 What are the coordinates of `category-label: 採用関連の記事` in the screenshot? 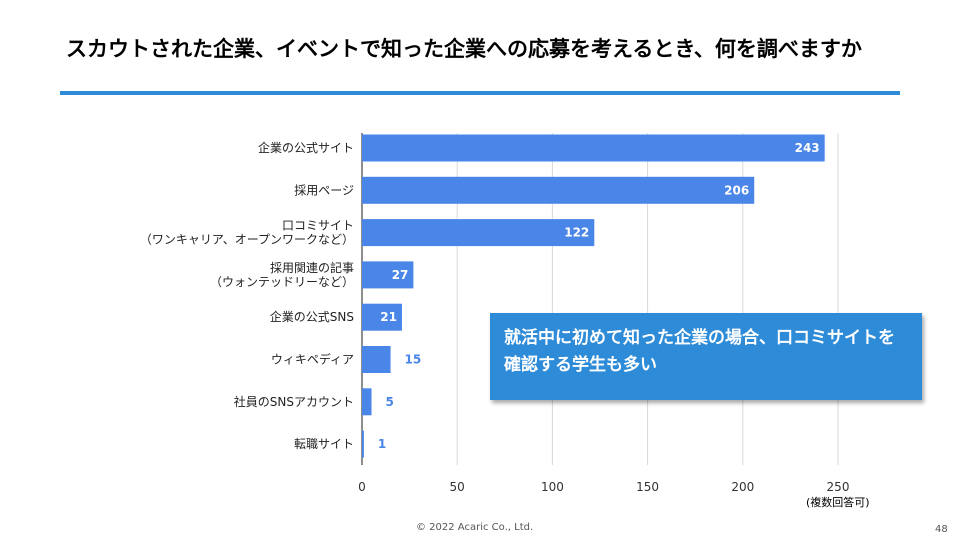 It's located at (312, 267).